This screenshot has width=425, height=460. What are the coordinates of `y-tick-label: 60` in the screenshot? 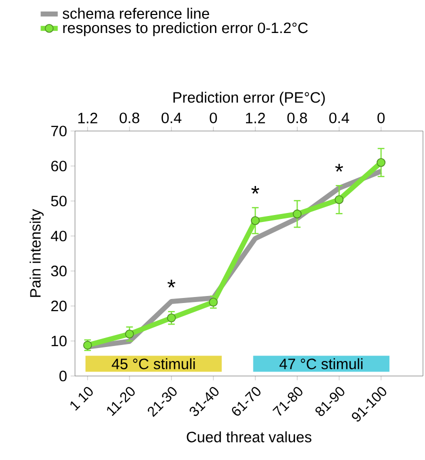 It's located at (59, 166).